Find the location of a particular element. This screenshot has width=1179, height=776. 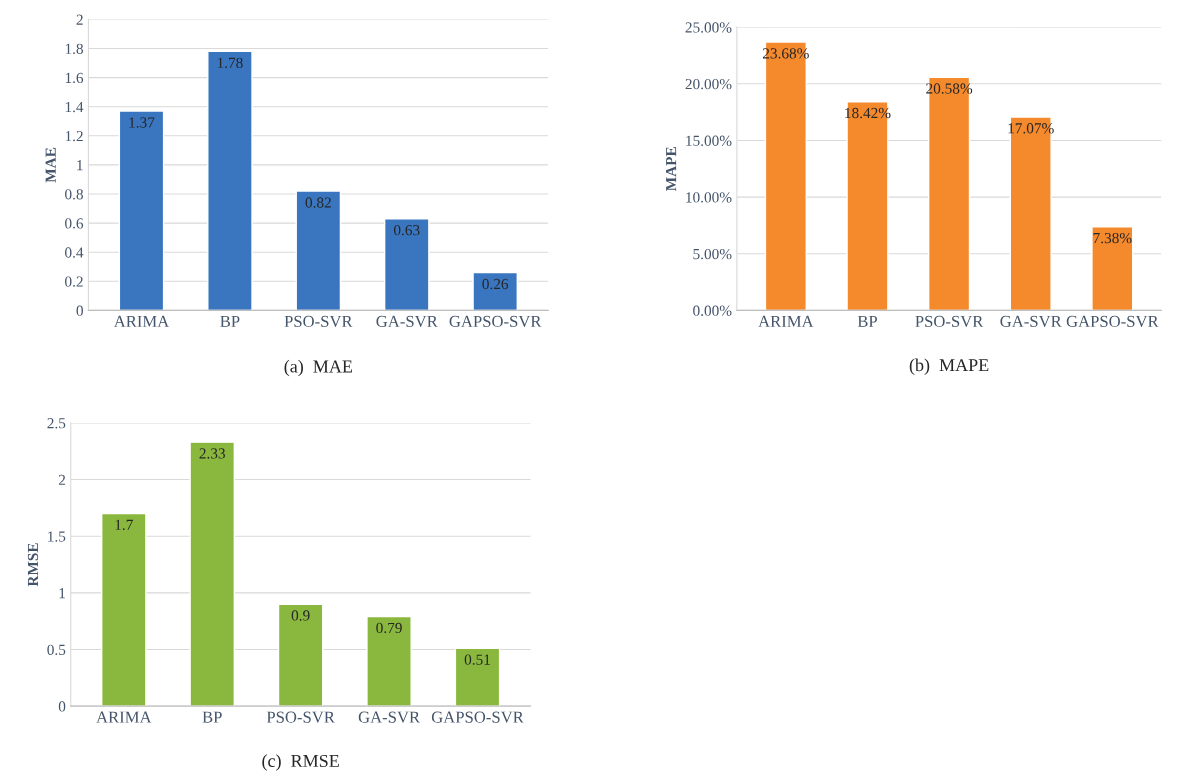

y-tick-label: 1.4 is located at coordinates (74, 107).